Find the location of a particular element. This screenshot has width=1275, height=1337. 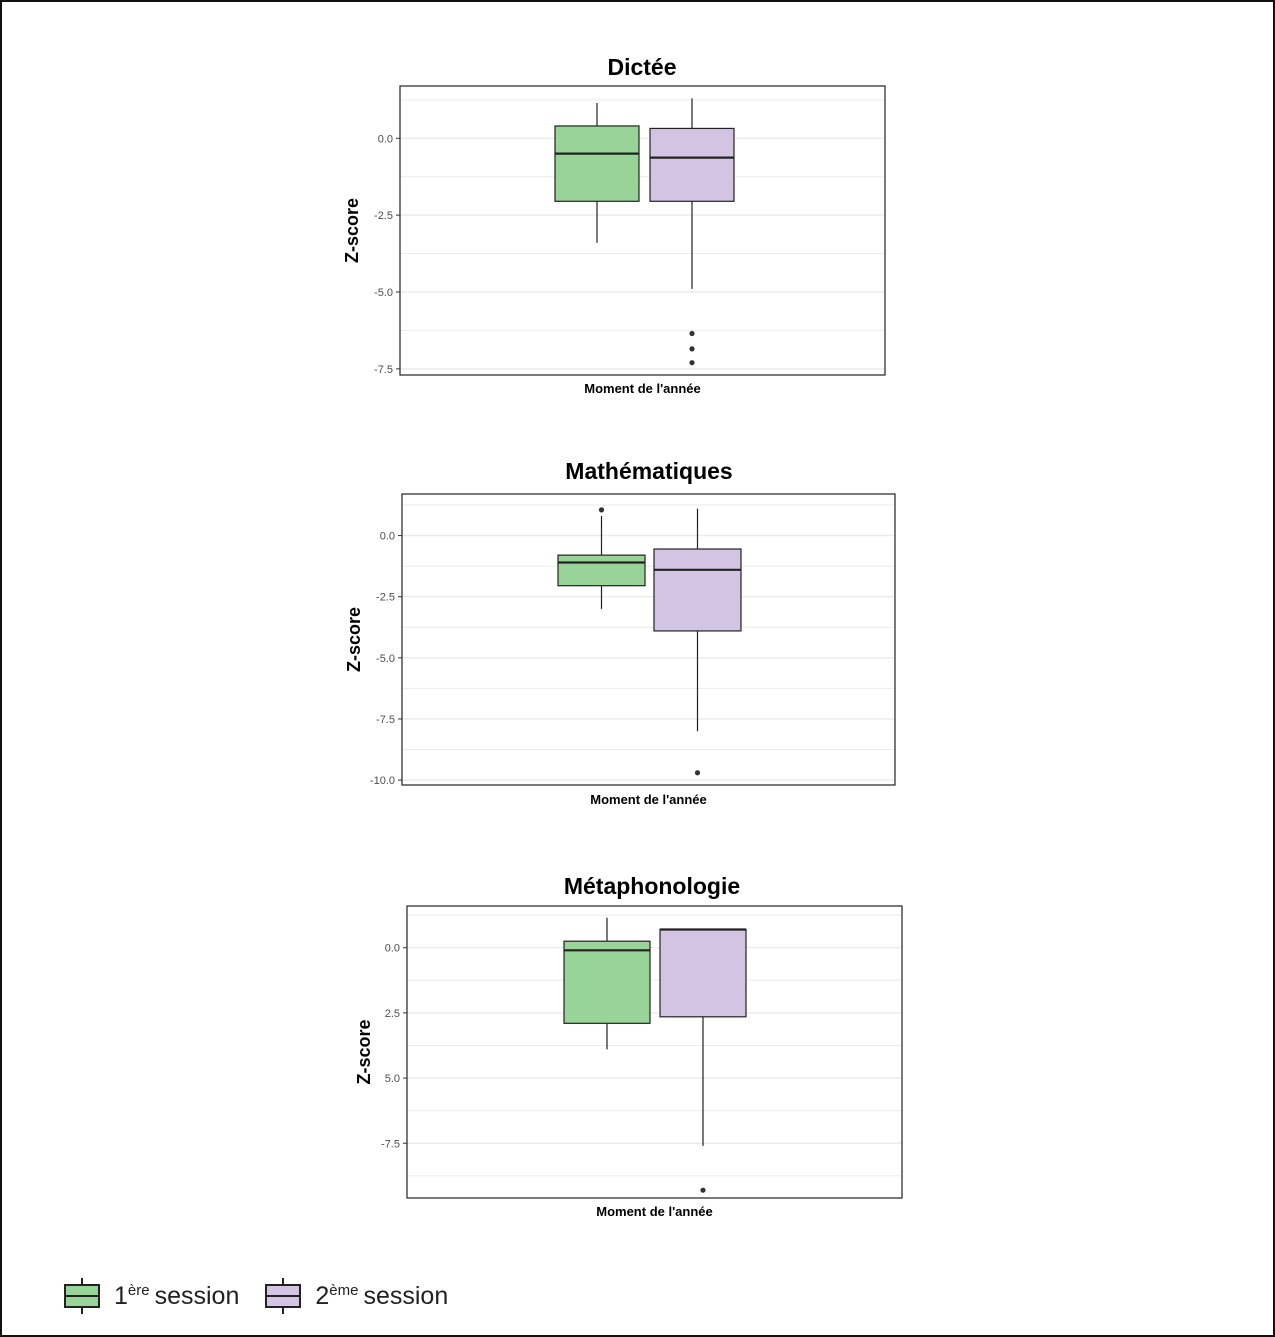

legend-superscript: ère is located at coordinates (138, 1290).